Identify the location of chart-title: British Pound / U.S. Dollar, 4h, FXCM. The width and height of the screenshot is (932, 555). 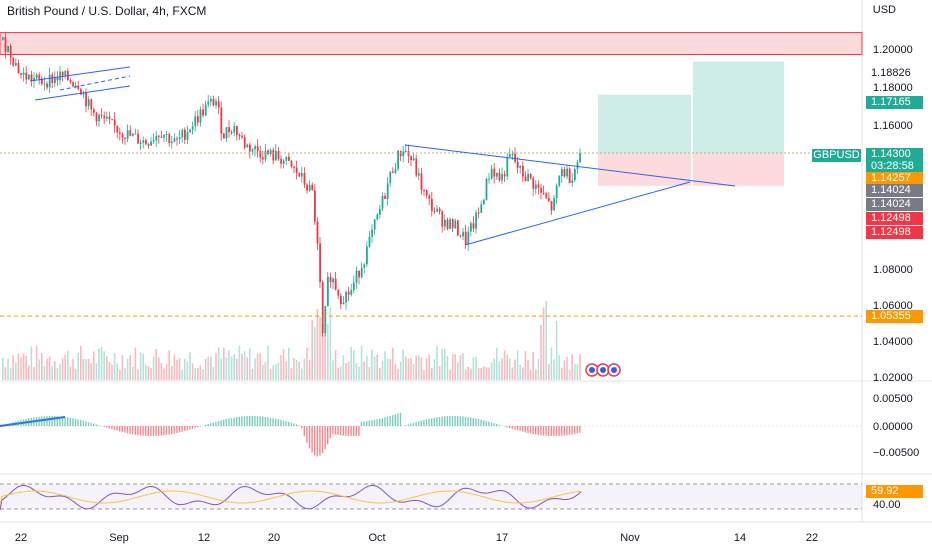
(106, 11).